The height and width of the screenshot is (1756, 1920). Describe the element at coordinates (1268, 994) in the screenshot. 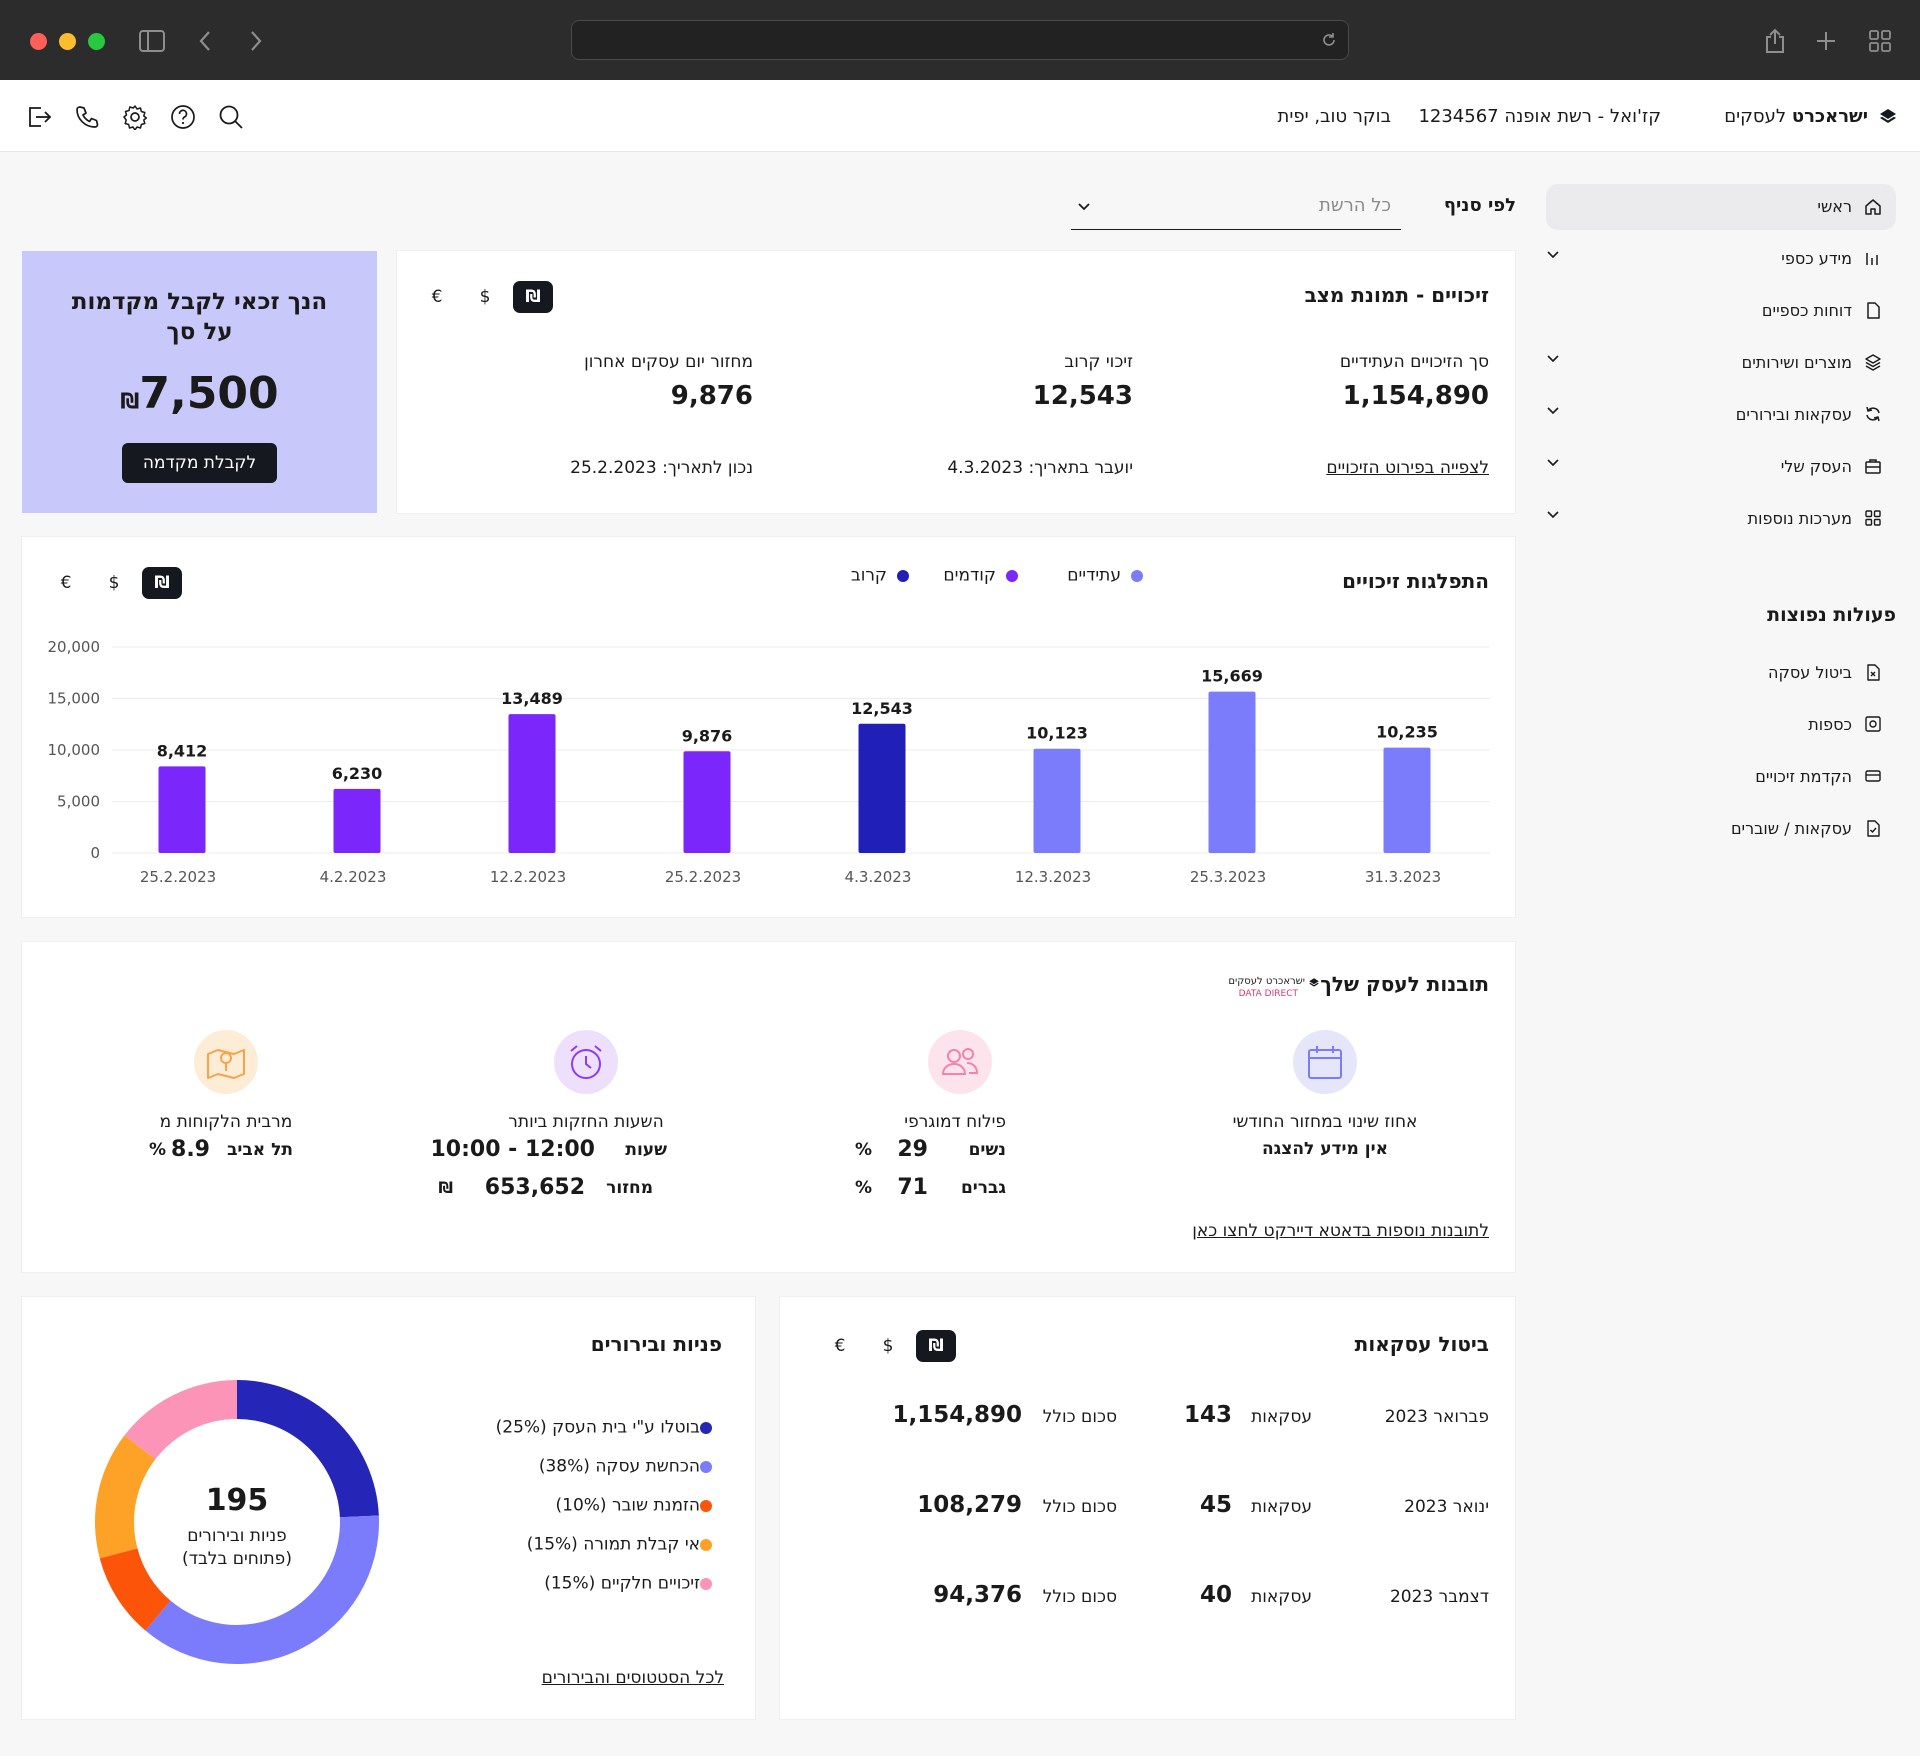

I see `data-direct-logo-line2: DATA DIRECT` at that location.